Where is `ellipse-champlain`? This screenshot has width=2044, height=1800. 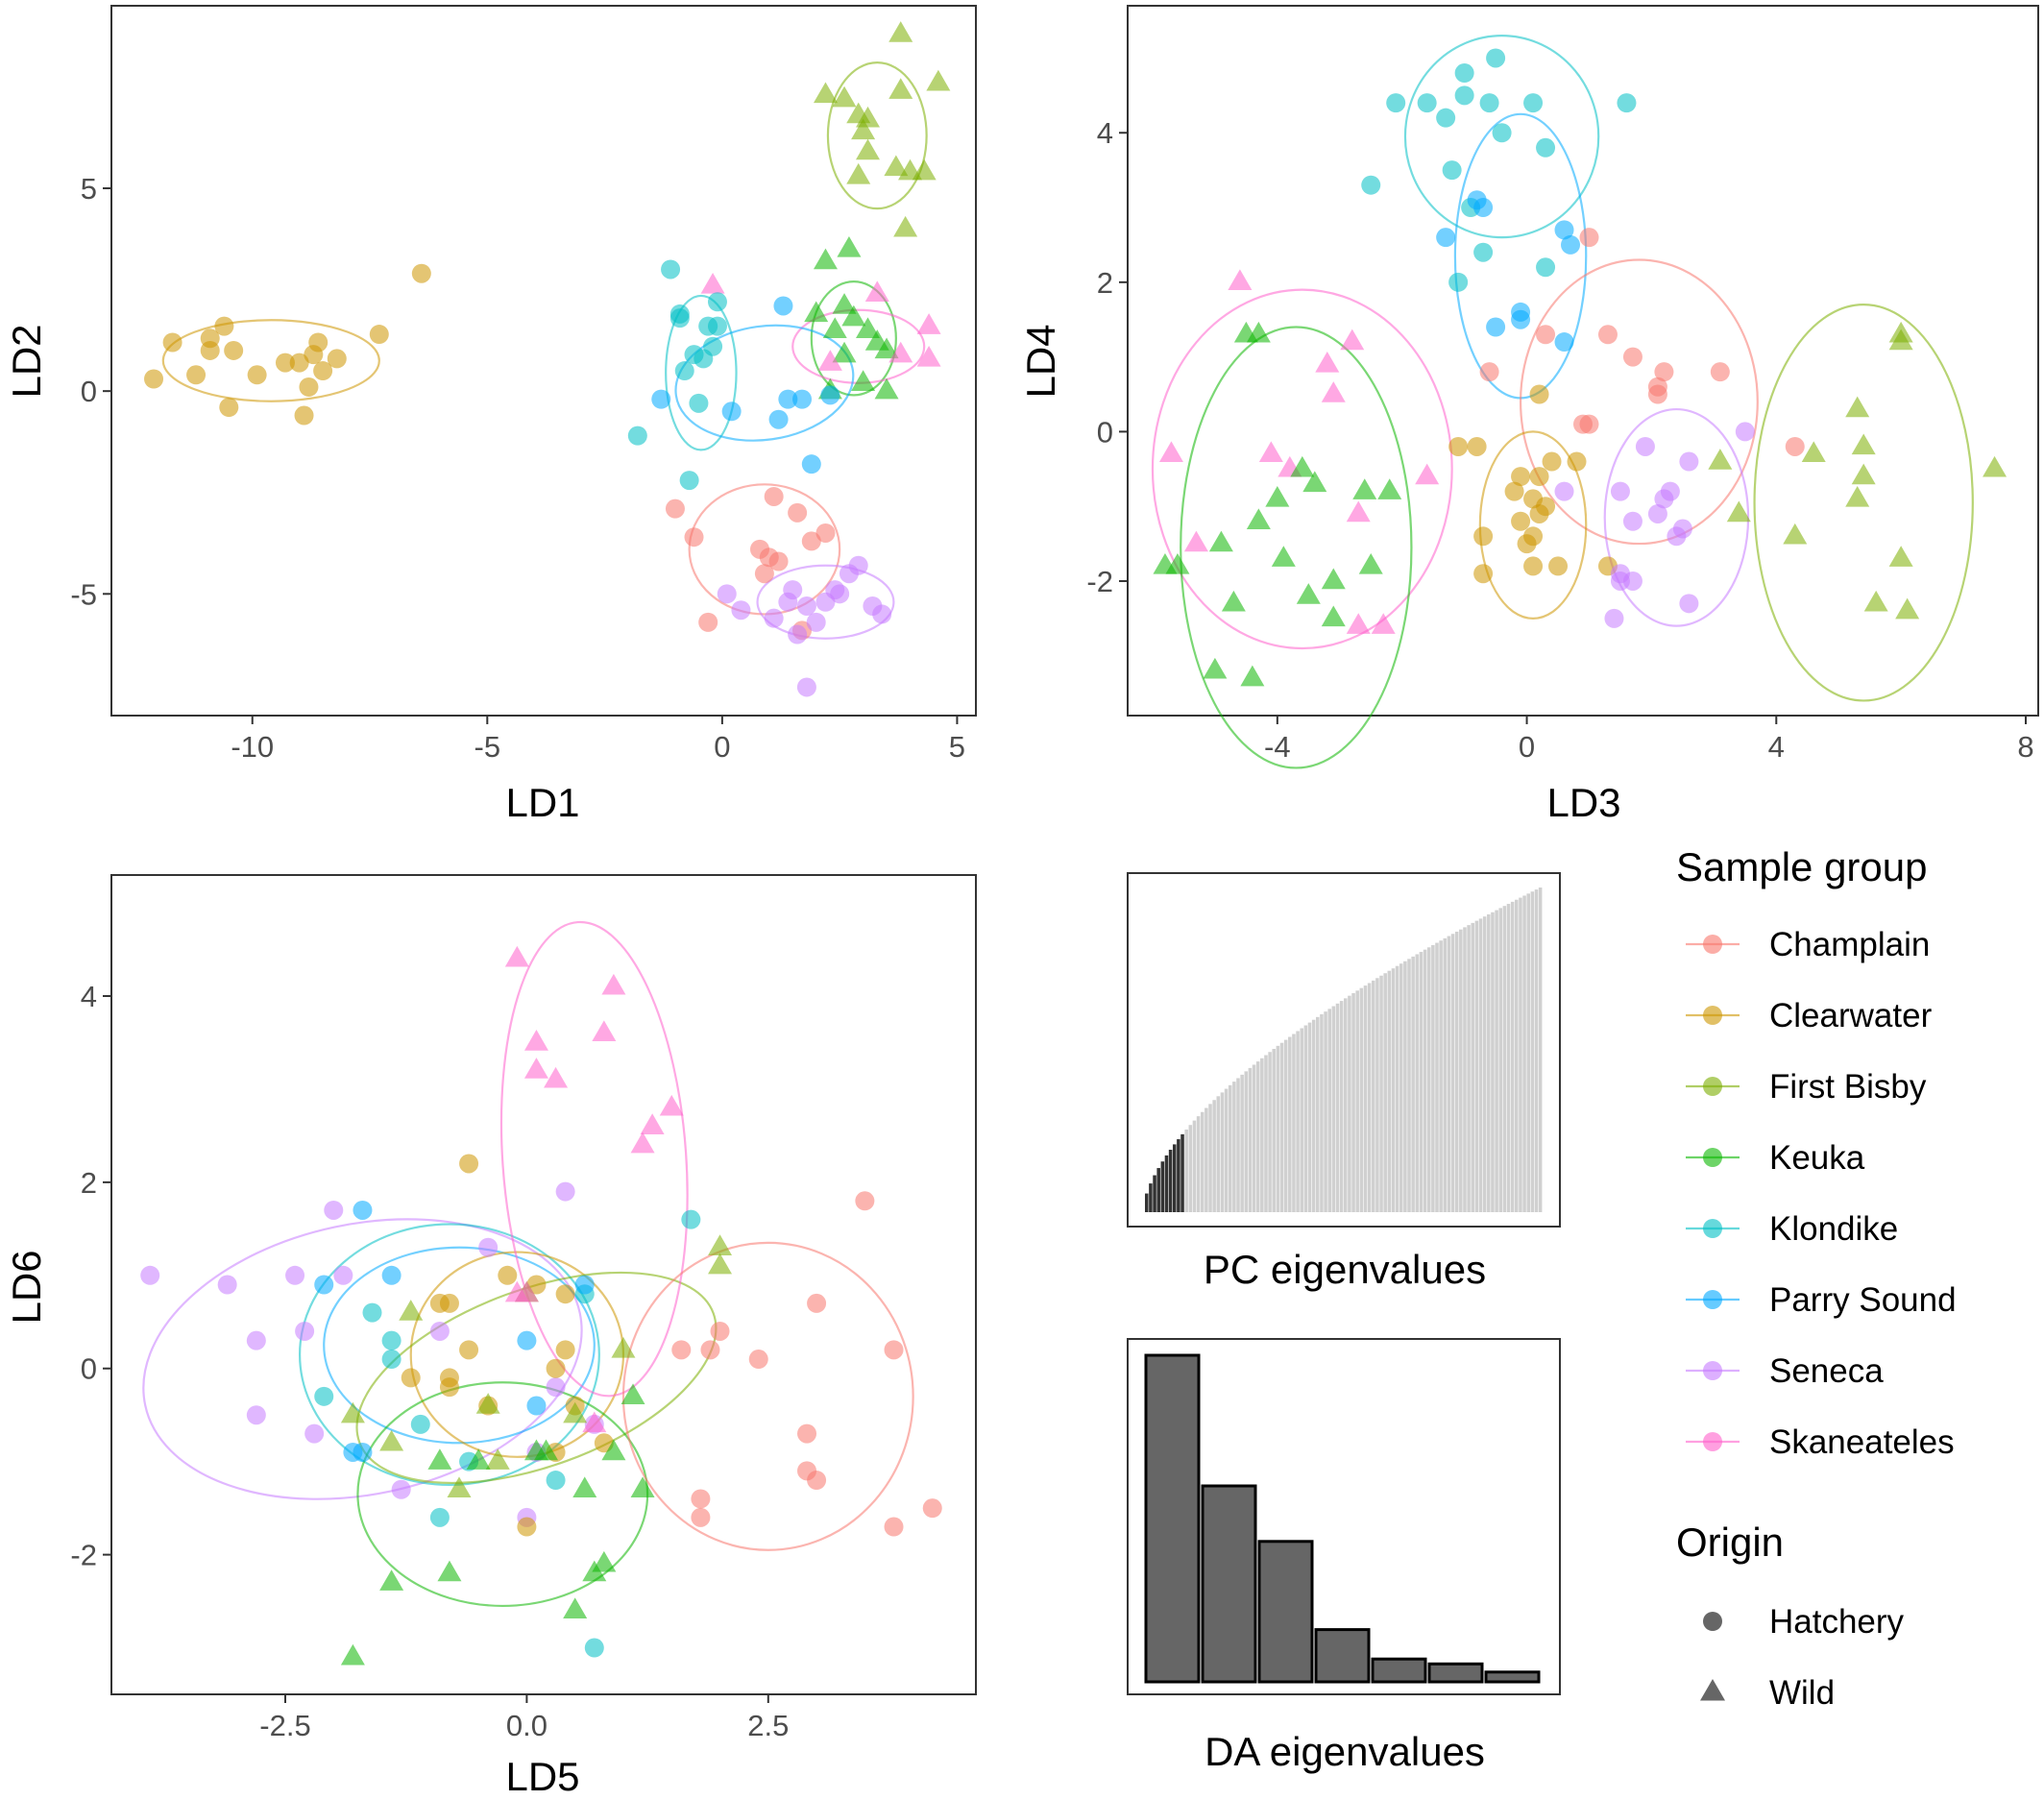 ellipse-champlain is located at coordinates (764, 549).